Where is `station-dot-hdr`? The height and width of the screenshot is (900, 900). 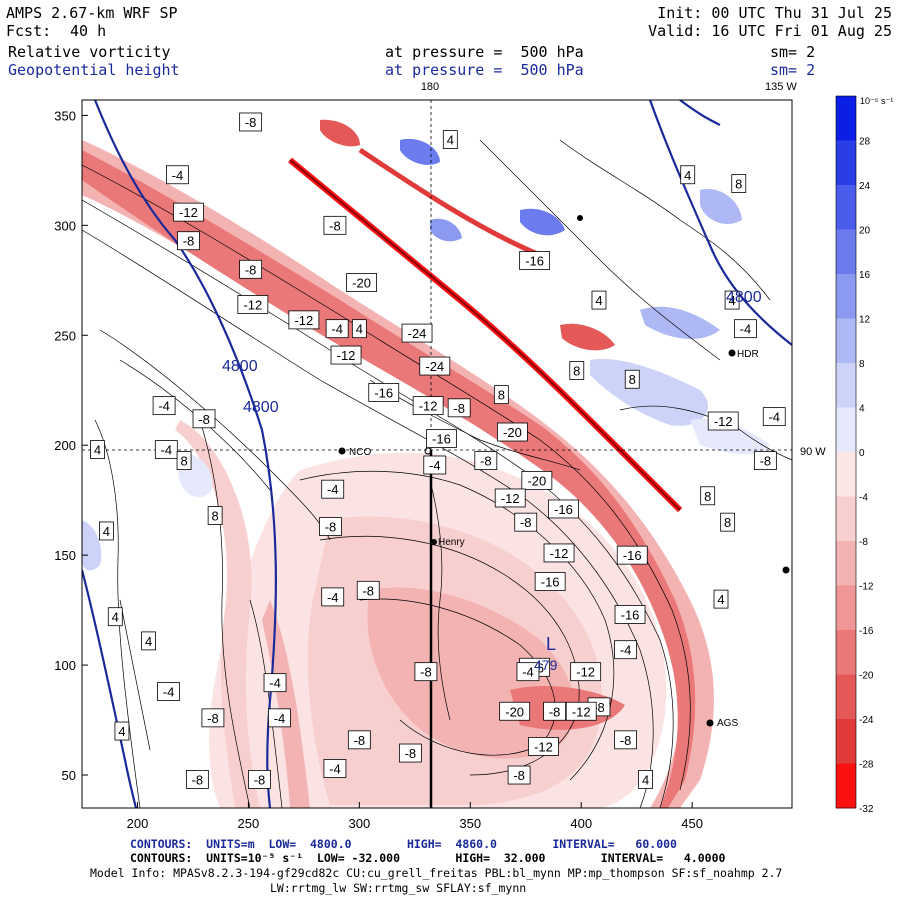
station-dot-hdr is located at coordinates (732, 353).